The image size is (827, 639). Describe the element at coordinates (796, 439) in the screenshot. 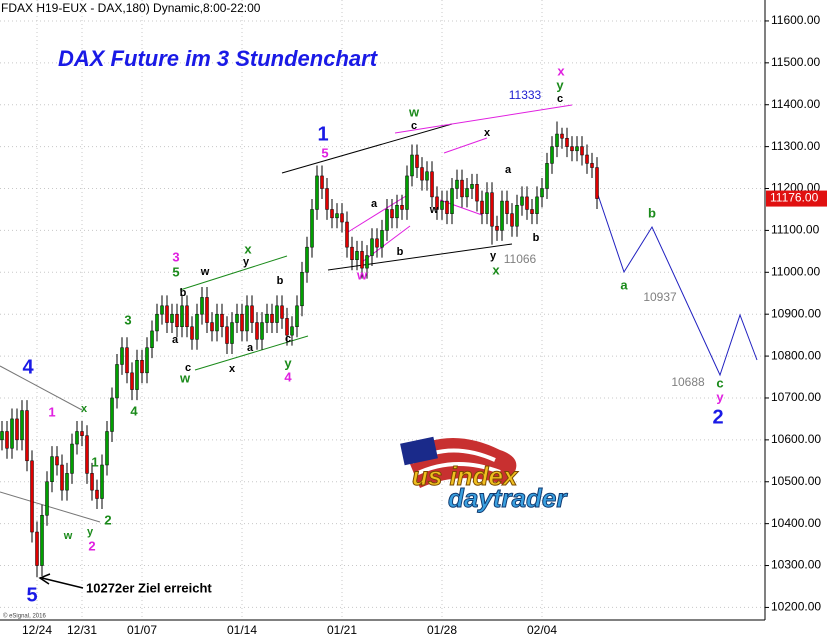

I see `y-tick-label: 10600.00` at that location.